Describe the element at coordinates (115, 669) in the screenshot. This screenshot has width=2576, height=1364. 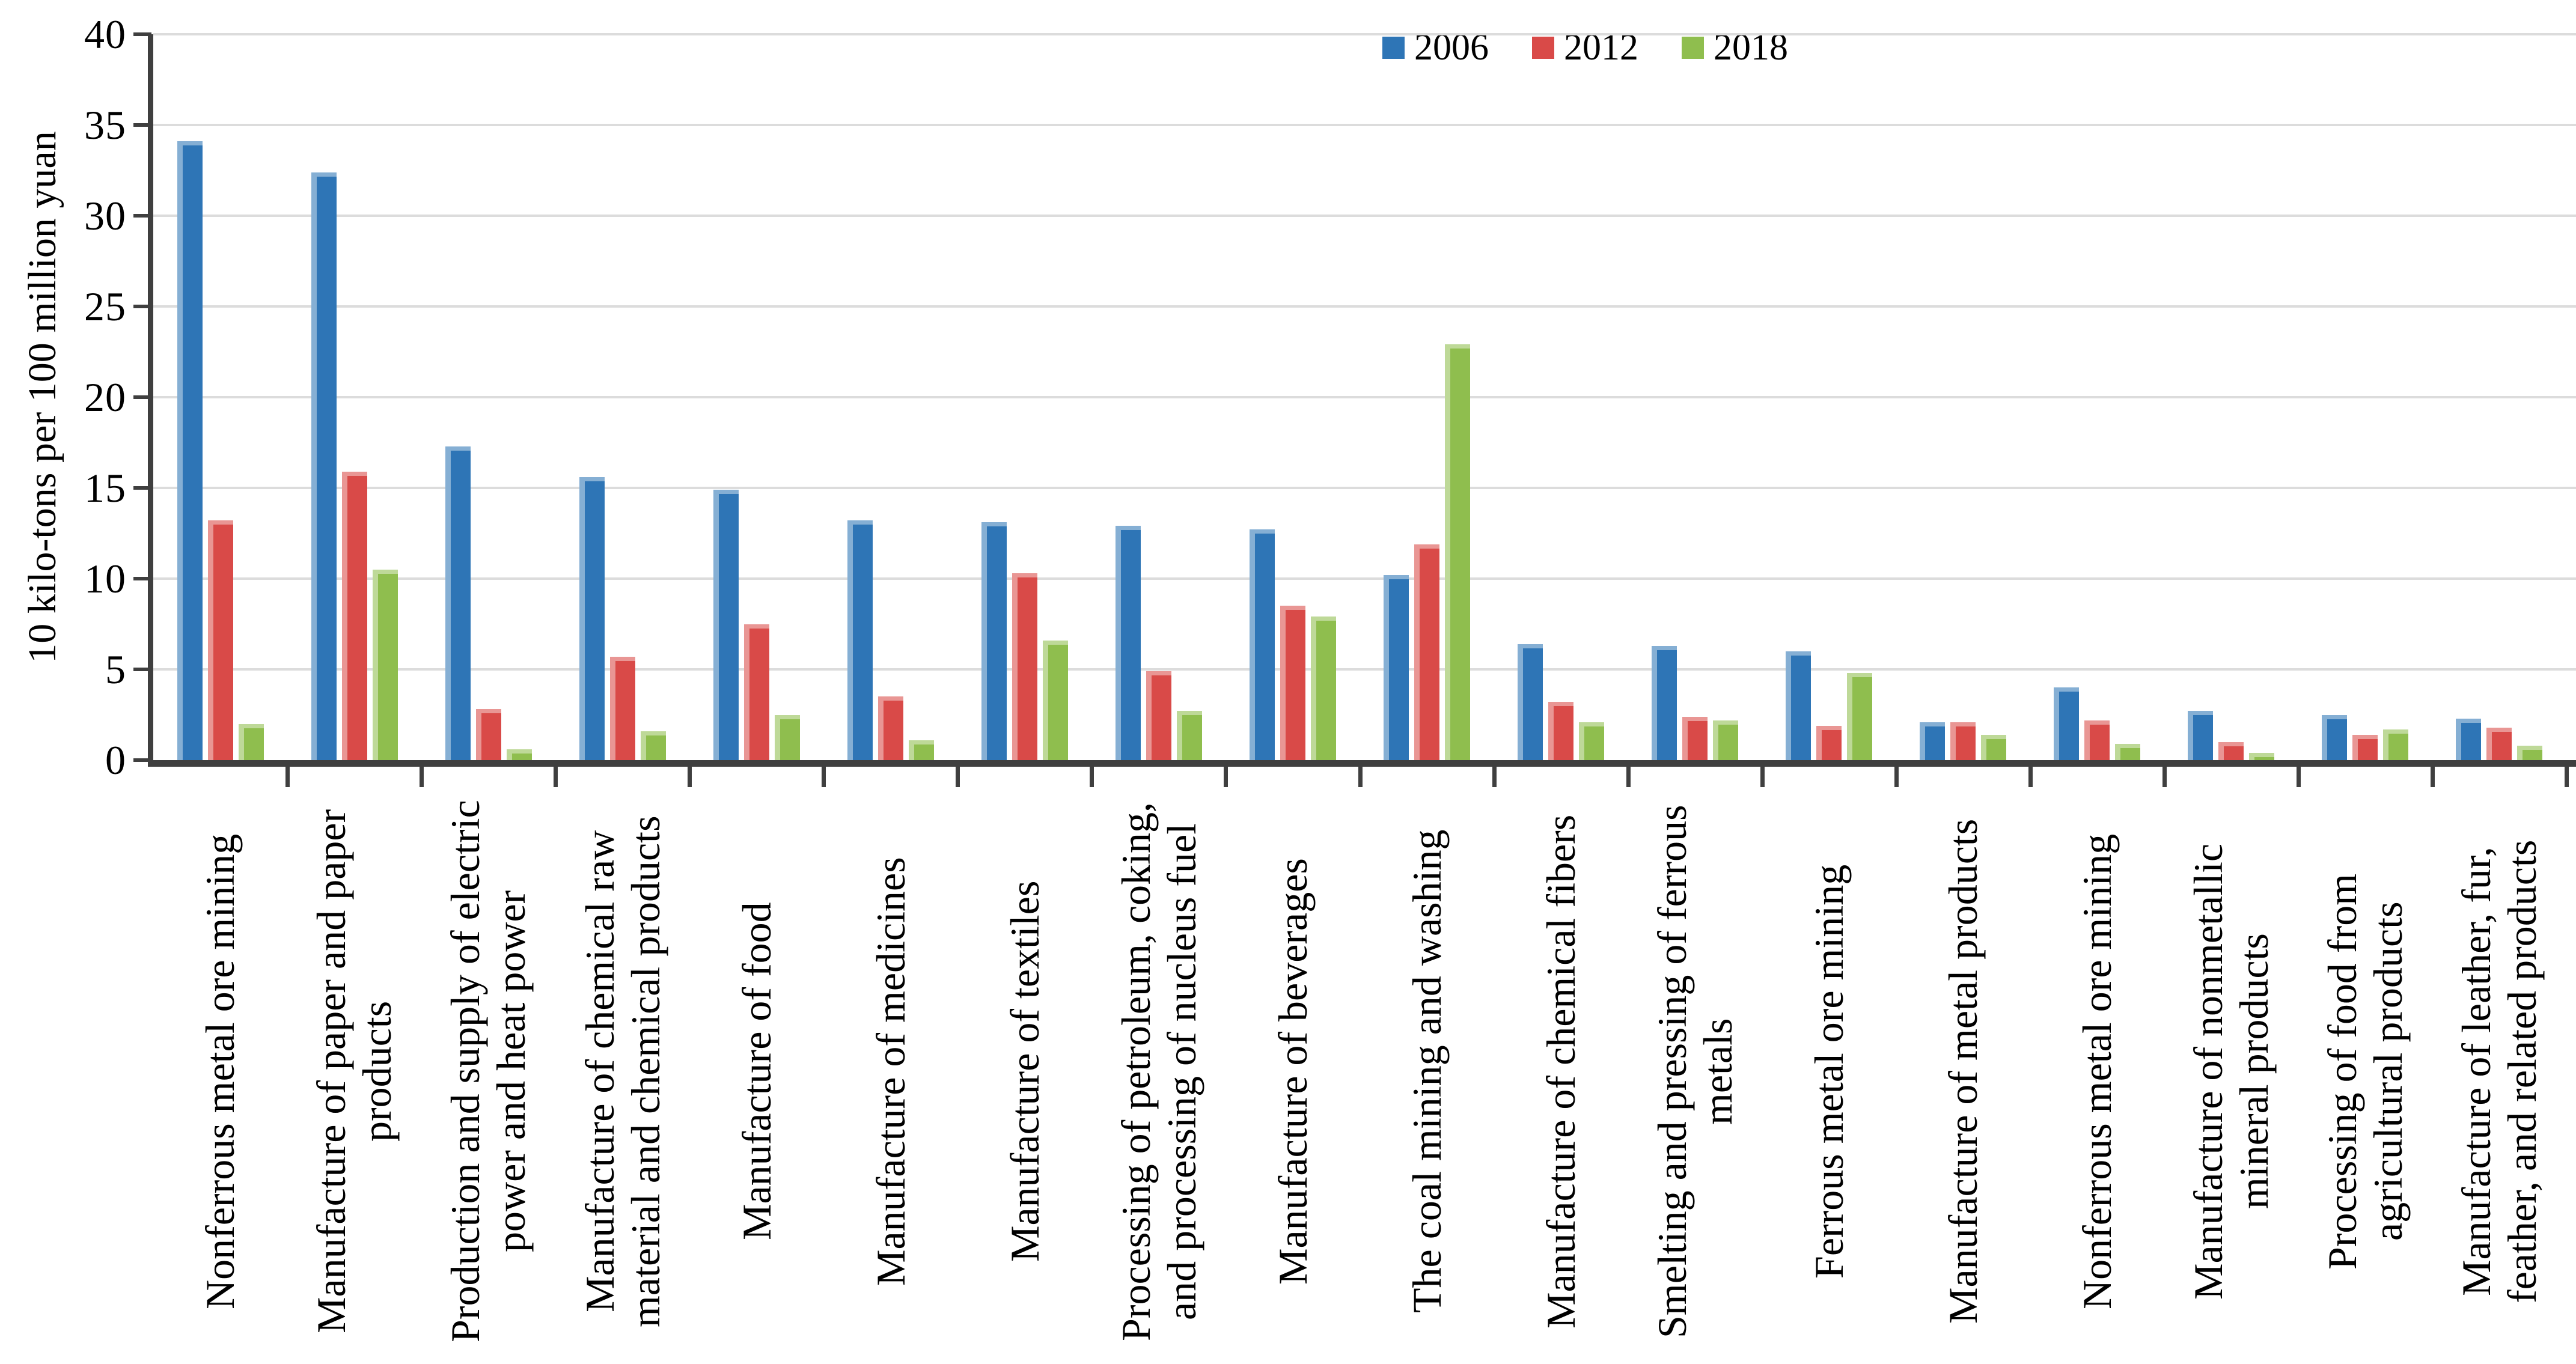
I see `y-axis-tick-label: 5` at that location.